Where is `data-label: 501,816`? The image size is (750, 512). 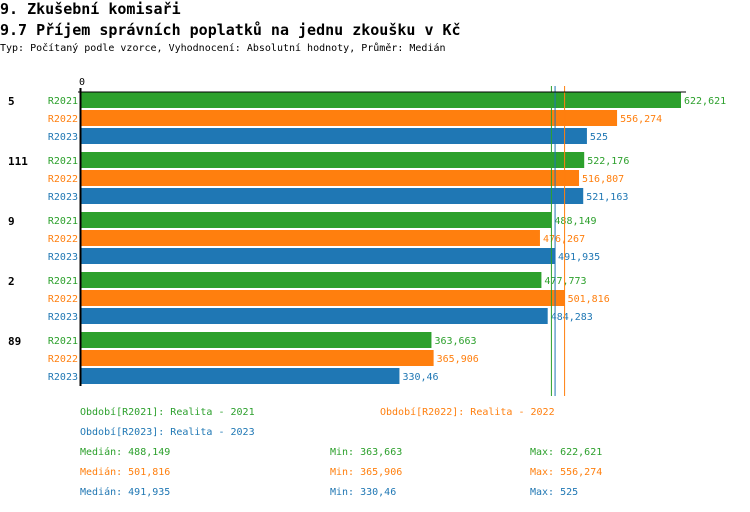 data-label: 501,816 is located at coordinates (589, 299).